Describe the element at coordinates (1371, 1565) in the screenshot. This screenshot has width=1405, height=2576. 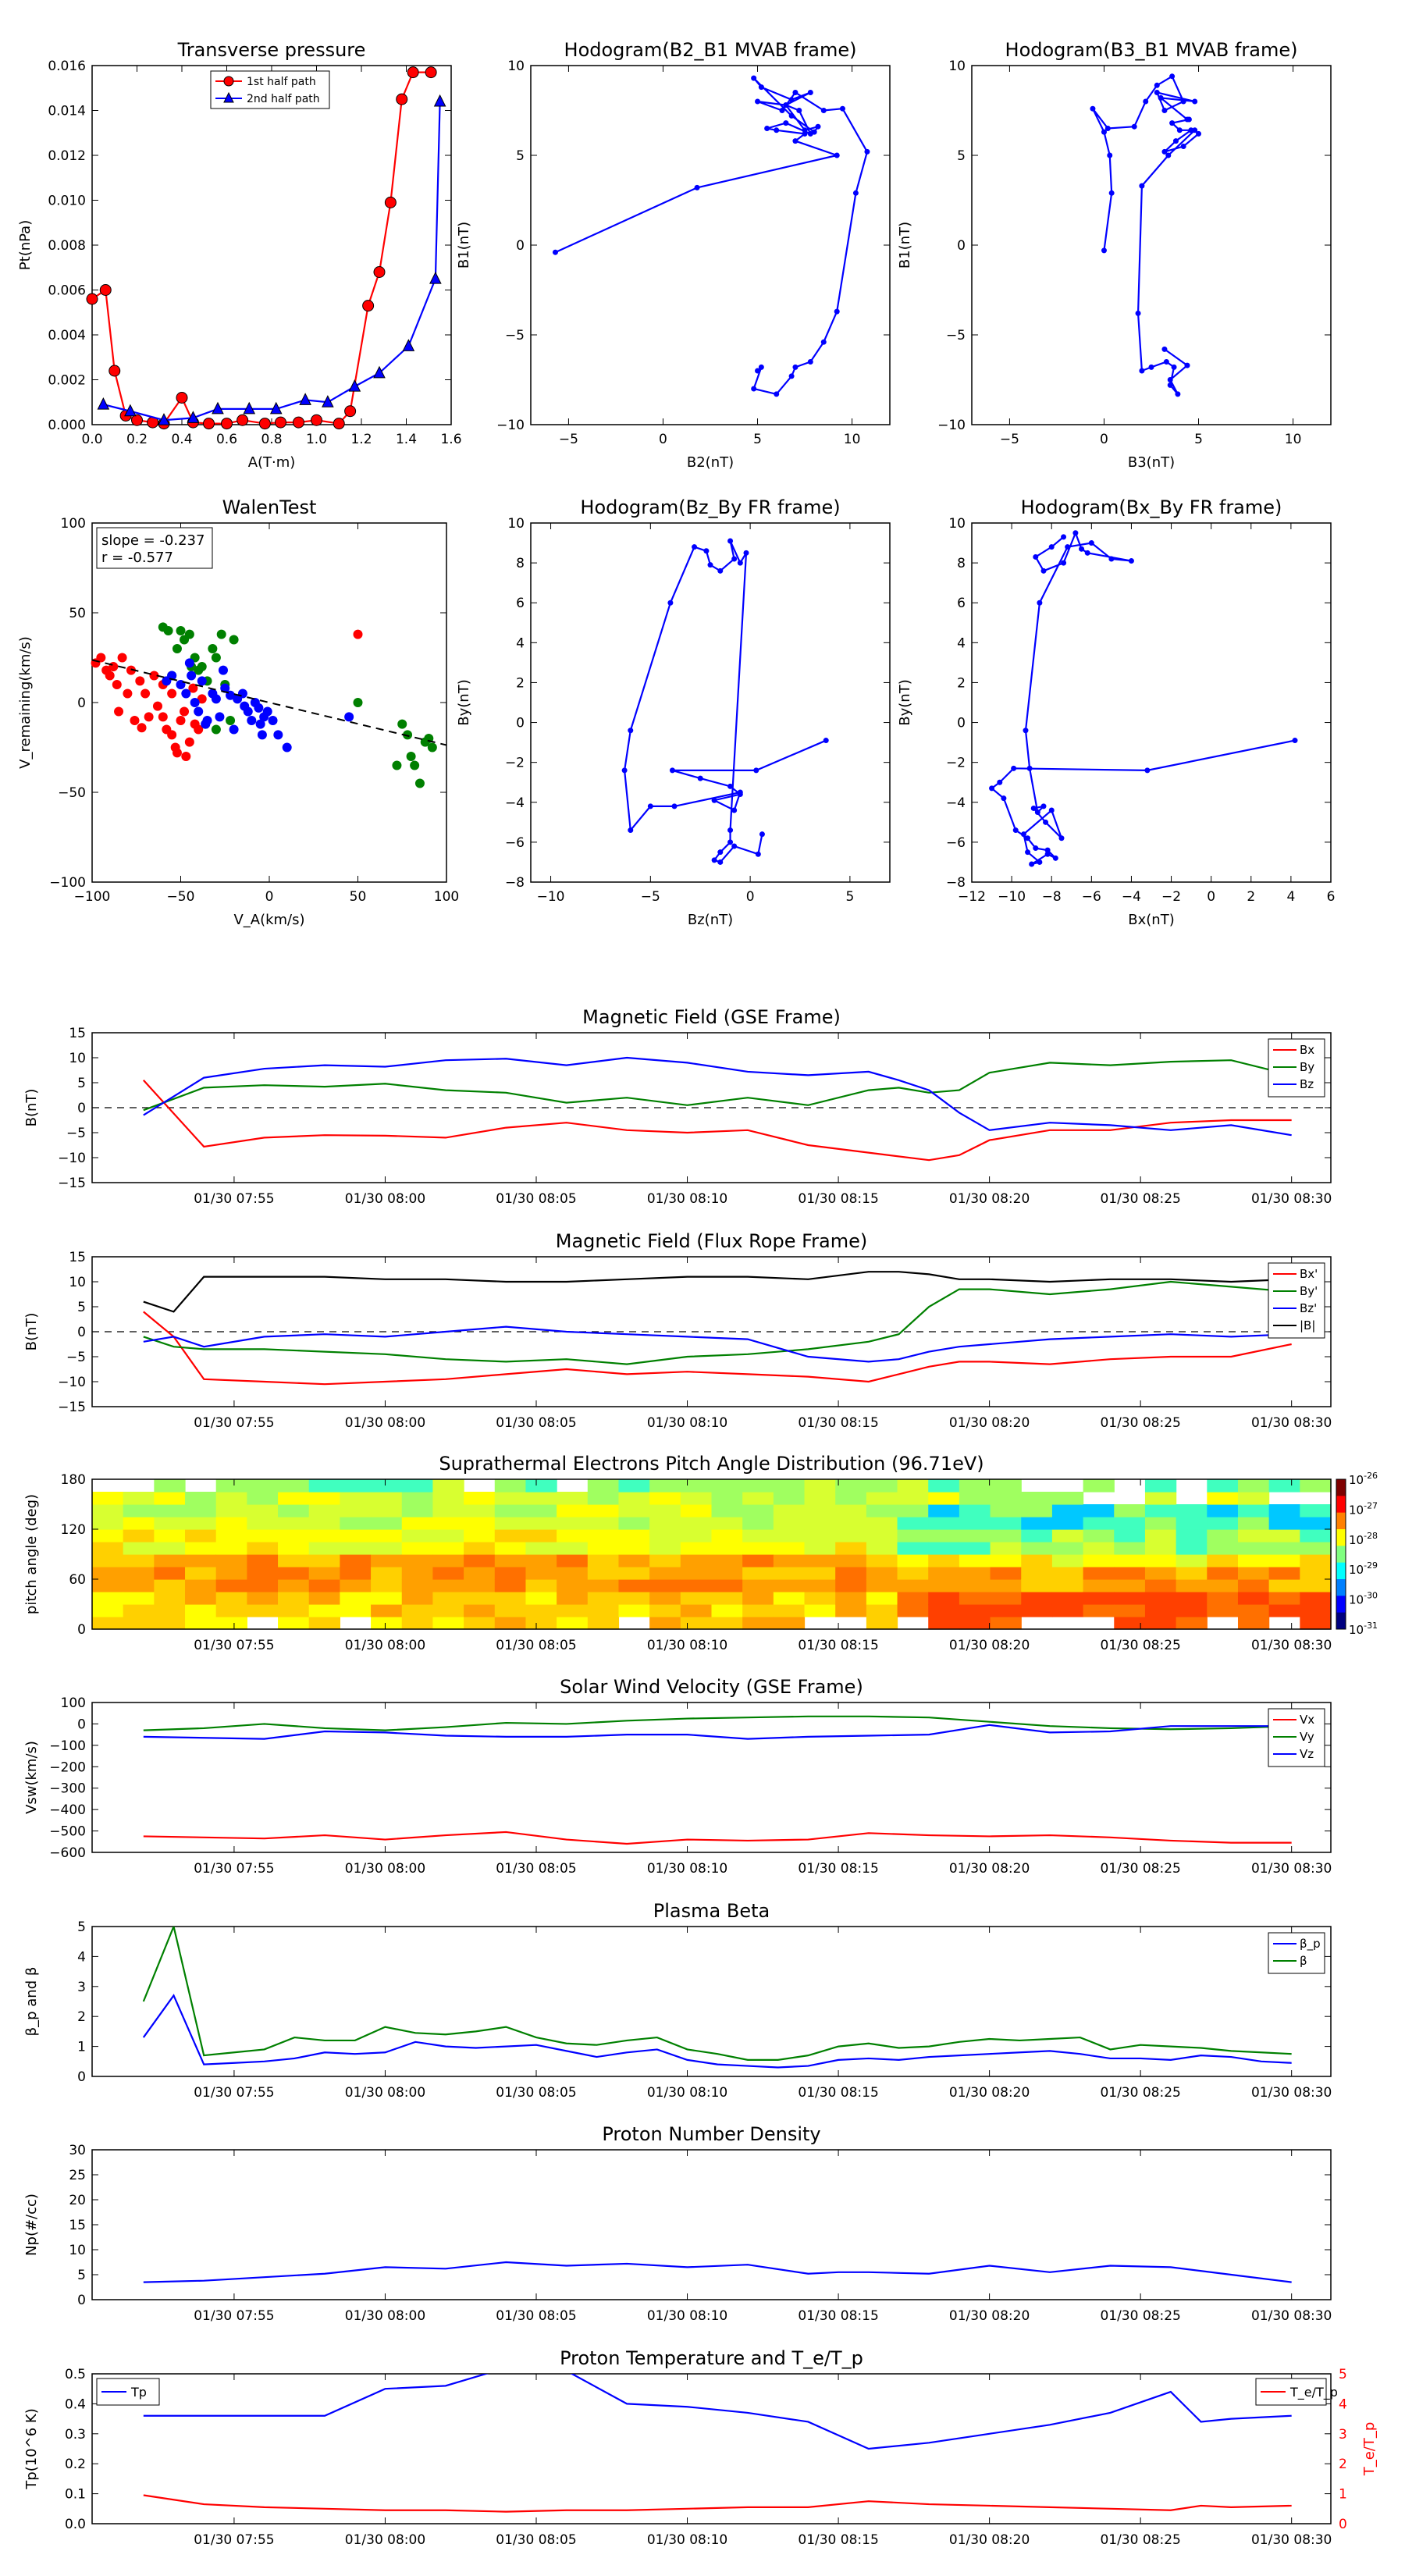
I see `colorbar-tick-exponent: -29` at that location.